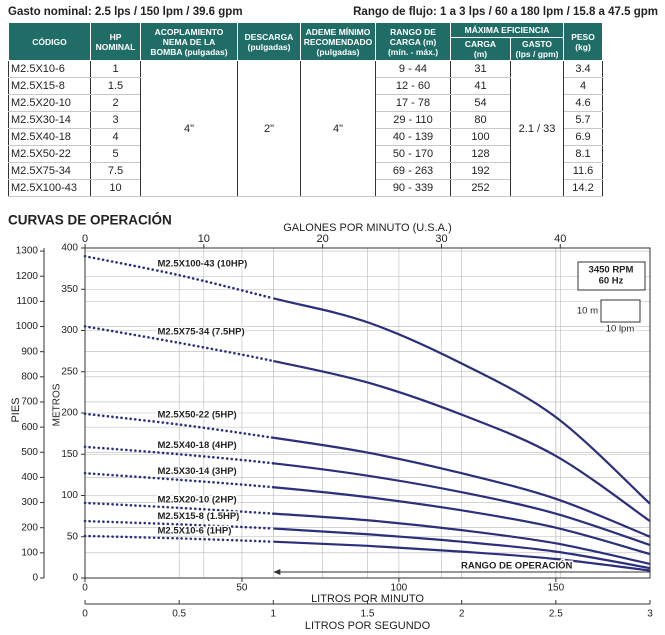 The image size is (665, 635). What do you see at coordinates (480, 86) in the screenshot?
I see `table-cell: 41` at bounding box center [480, 86].